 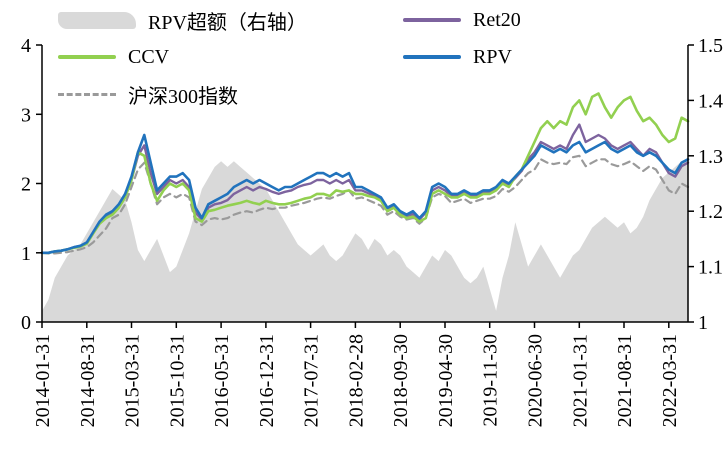 What do you see at coordinates (177, 380) in the screenshot?
I see `x-axis-tick-label: 2015-10-31` at bounding box center [177, 380].